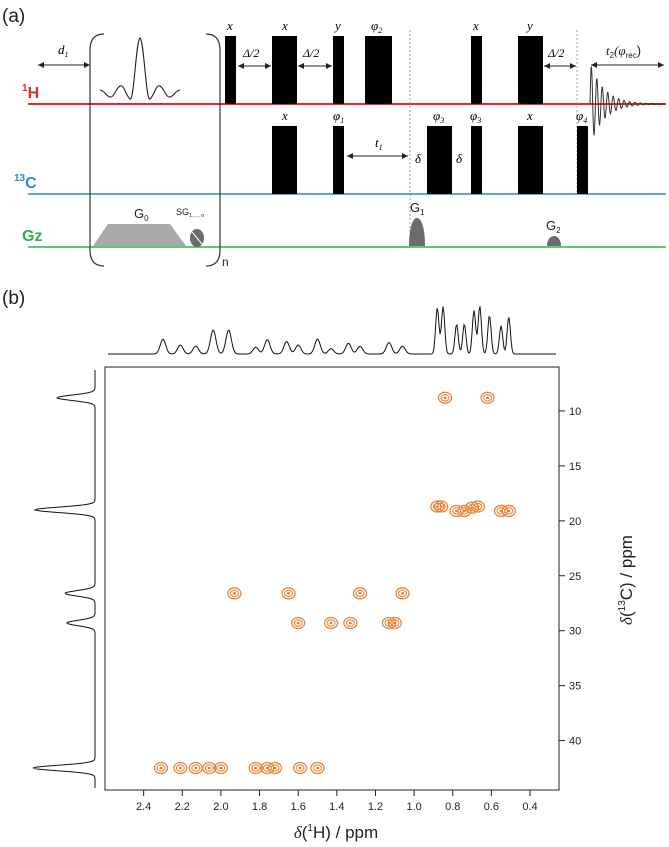  Describe the element at coordinates (259, 807) in the screenshot. I see `x-tick-label: 1.8` at that location.